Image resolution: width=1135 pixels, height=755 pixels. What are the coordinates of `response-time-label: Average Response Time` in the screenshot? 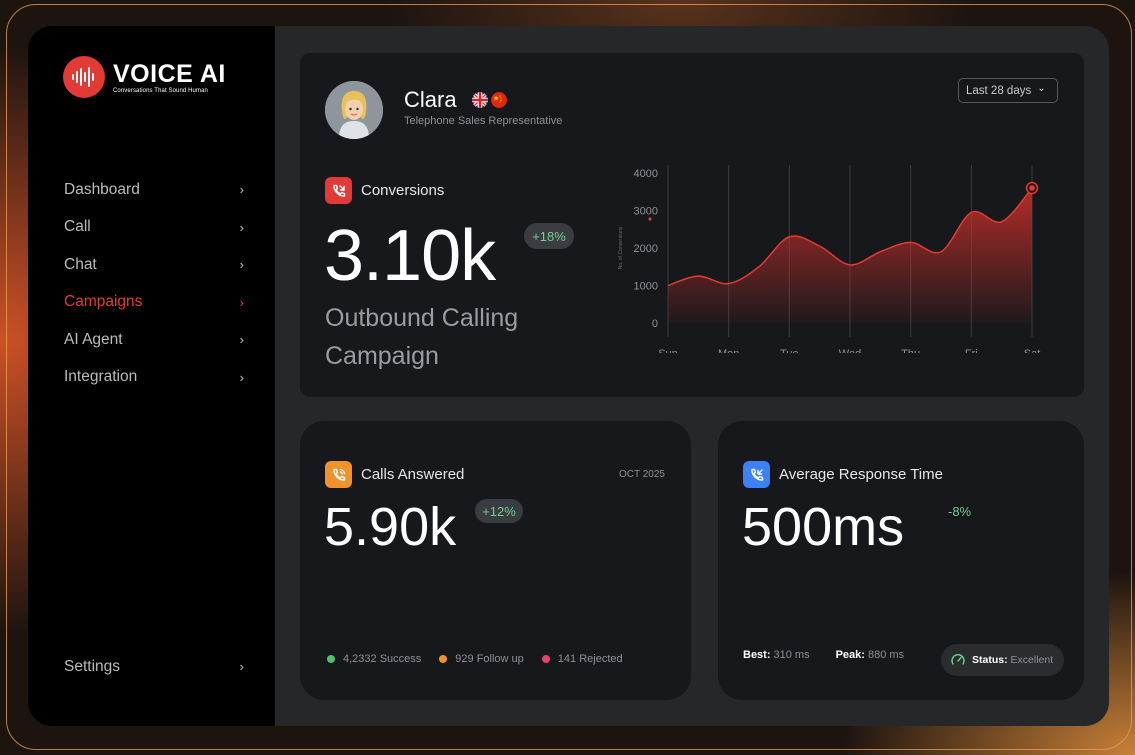 It's located at (861, 474).